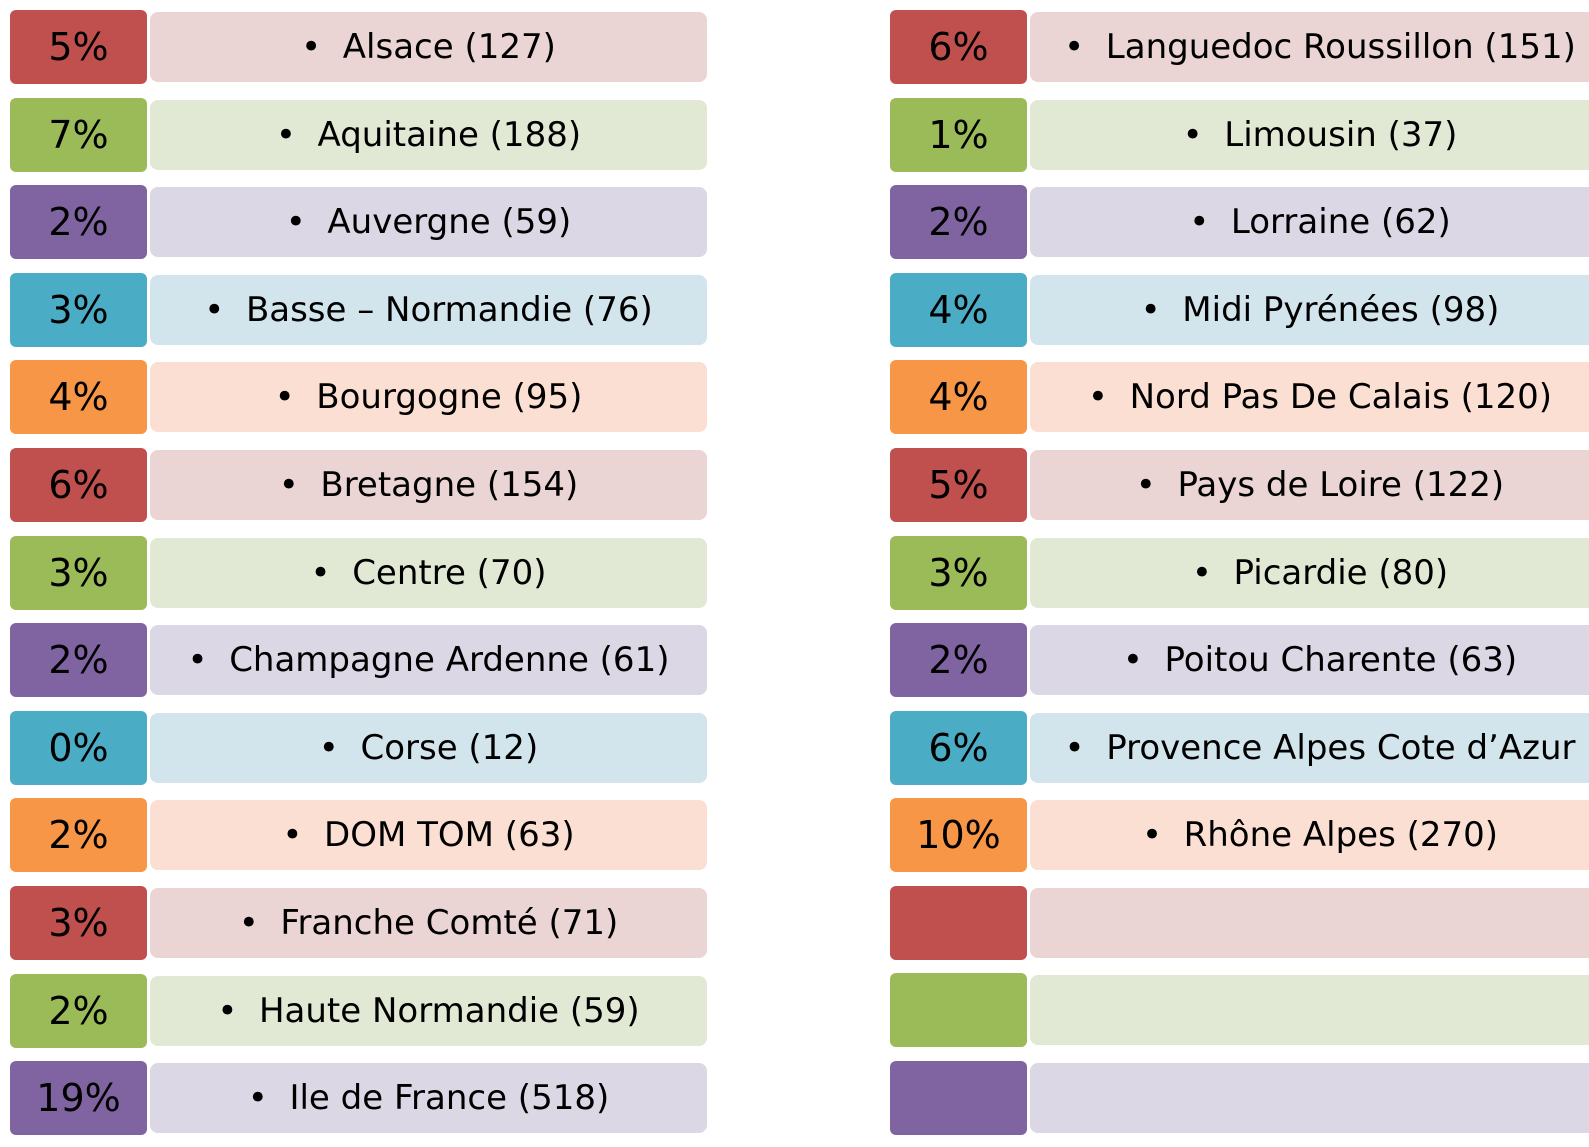  I want to click on list-row: 0% Corse (12), so click(358, 747).